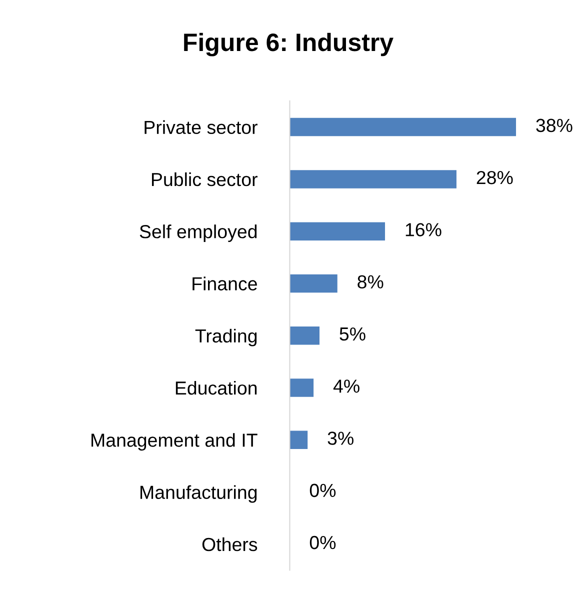  Describe the element at coordinates (494, 177) in the screenshot. I see `data-label: 28%` at that location.